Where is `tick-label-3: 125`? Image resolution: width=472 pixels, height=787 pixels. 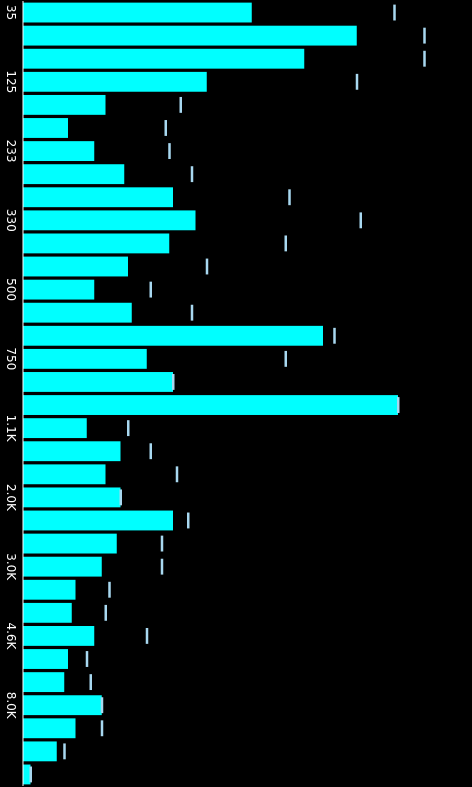 tick-label-3: 125 is located at coordinates (11, 81).